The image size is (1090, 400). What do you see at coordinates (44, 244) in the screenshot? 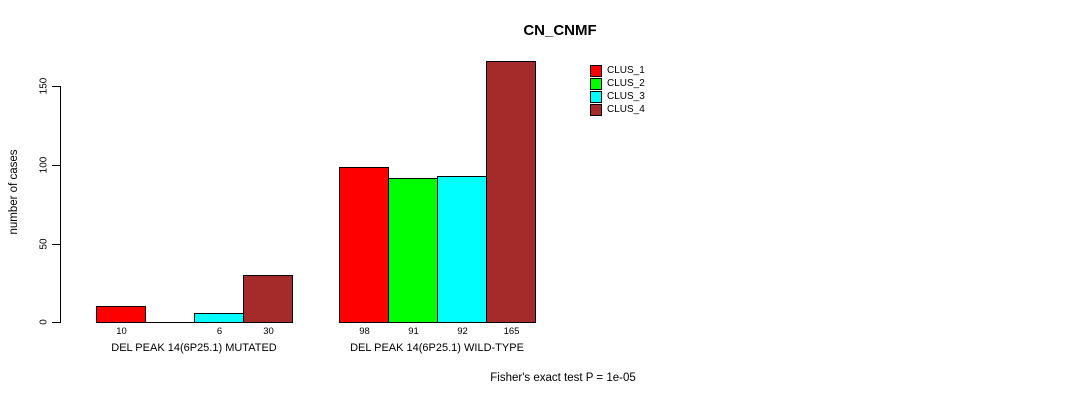
I see `y-axis-tick-label: 50` at bounding box center [44, 244].